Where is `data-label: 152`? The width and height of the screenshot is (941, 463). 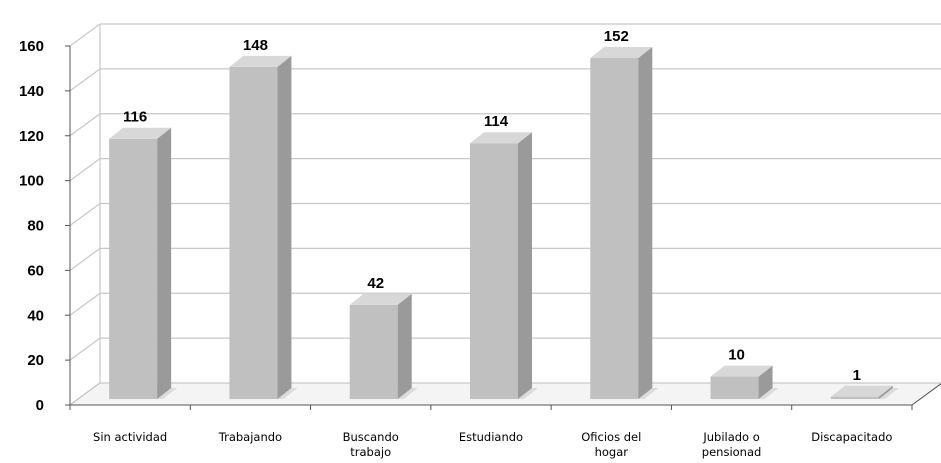
data-label: 152 is located at coordinates (616, 36).